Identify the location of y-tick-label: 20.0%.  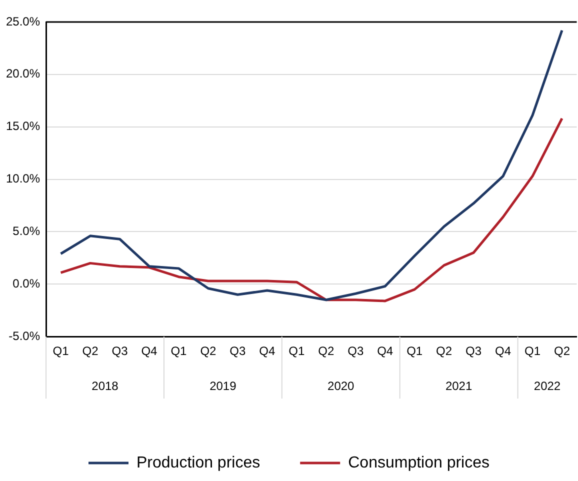
(23, 73).